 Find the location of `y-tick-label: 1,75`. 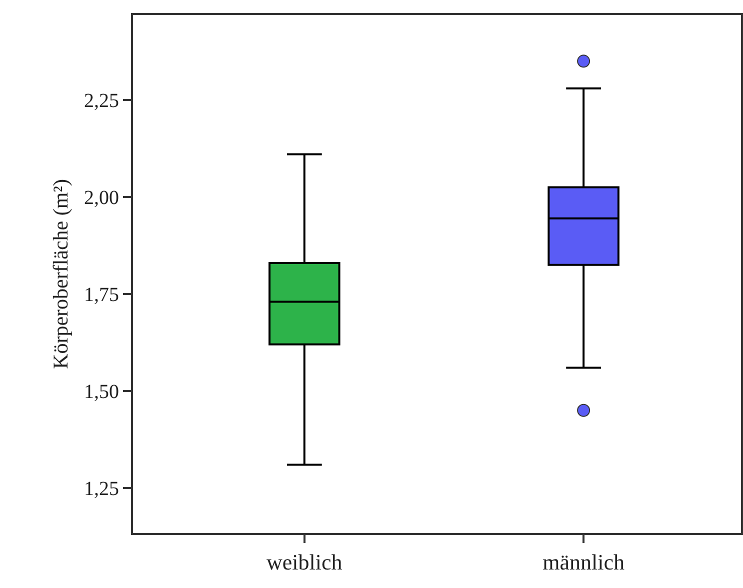

y-tick-label: 1,75 is located at coordinates (101, 295).